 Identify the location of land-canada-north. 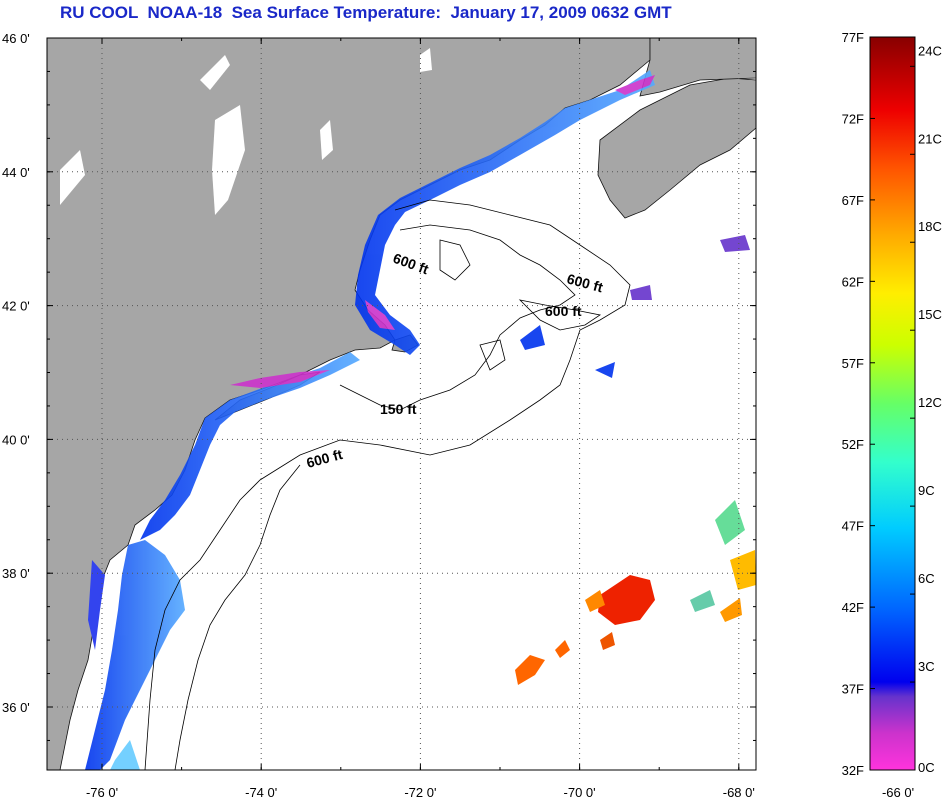
(697, 67).